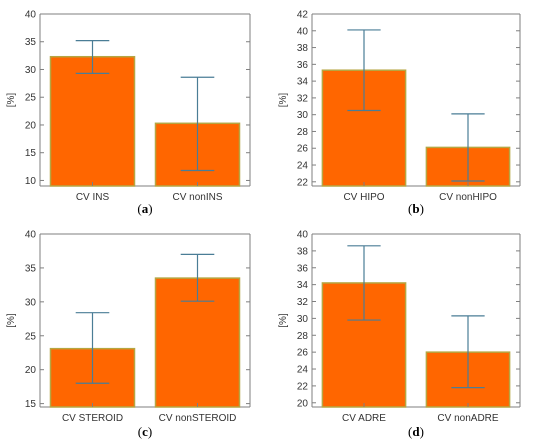 The width and height of the screenshot is (550, 448). Describe the element at coordinates (468, 197) in the screenshot. I see `x-tick-label: CV nonHIPO` at that location.